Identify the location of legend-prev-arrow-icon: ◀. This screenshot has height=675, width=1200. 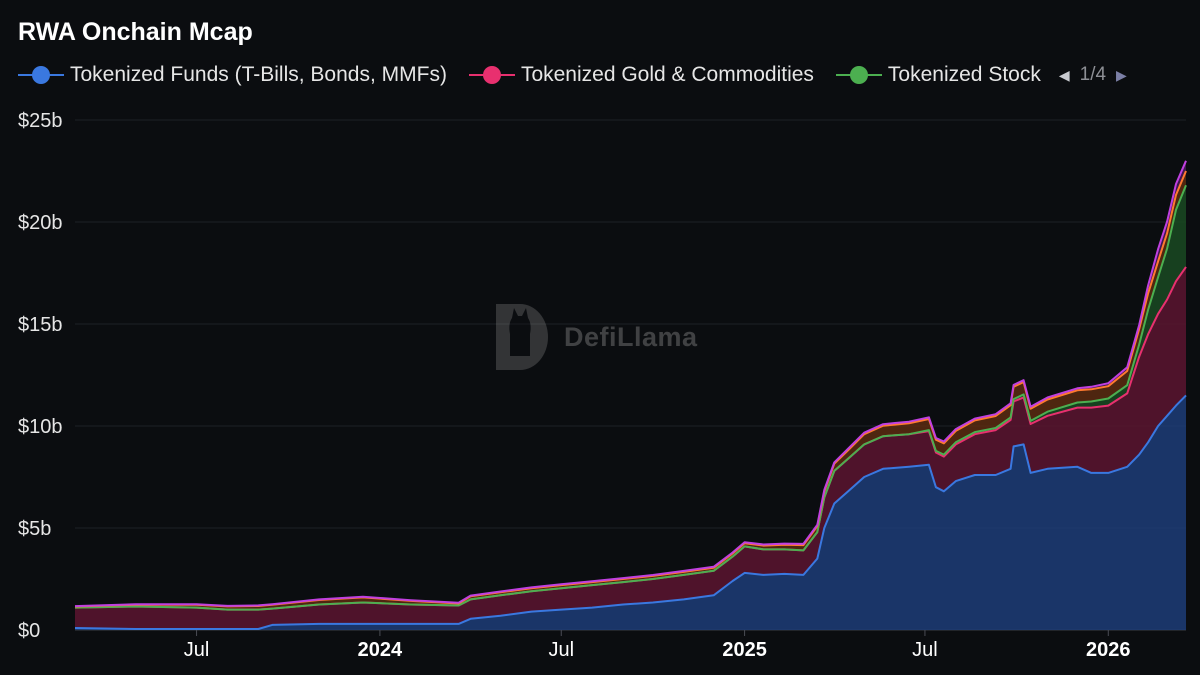
(1064, 74).